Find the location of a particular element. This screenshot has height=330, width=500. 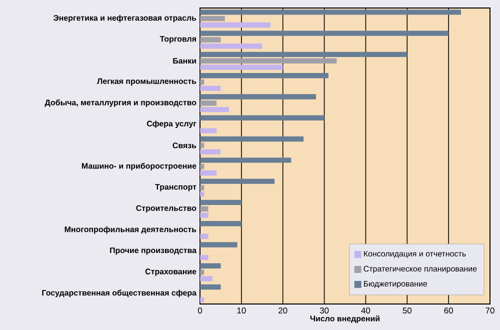

x-tick-label: 70 is located at coordinates (490, 311).